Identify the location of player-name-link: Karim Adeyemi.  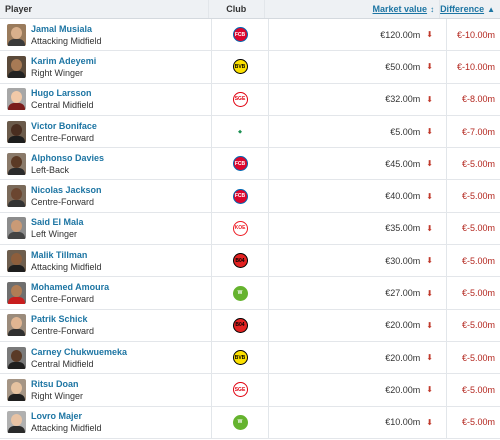
(64, 60).